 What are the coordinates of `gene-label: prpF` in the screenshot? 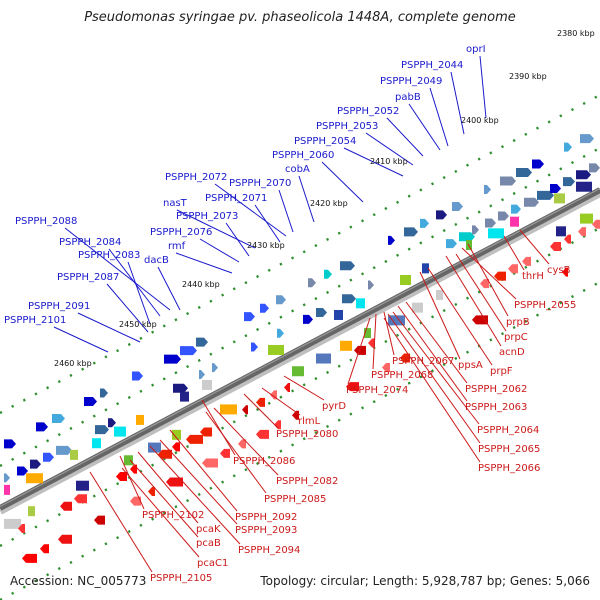 It's located at (501, 371).